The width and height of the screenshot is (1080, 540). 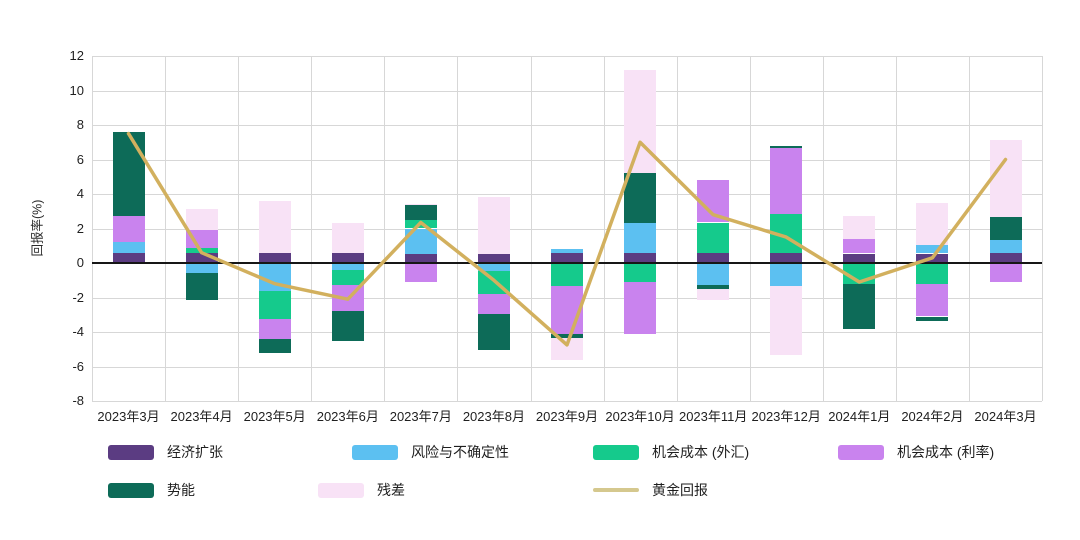 What do you see at coordinates (946, 452) in the screenshot?
I see `legend-label: 机会成本 (利率)` at bounding box center [946, 452].